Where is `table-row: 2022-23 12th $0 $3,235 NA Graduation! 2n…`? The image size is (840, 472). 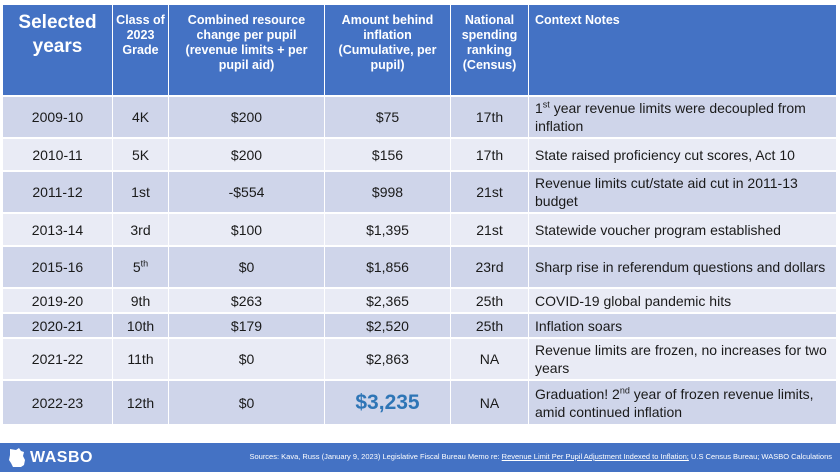 table-row: 2022-23 12th $0 $3,235 NA Graduation! 2n… is located at coordinates (420, 402).